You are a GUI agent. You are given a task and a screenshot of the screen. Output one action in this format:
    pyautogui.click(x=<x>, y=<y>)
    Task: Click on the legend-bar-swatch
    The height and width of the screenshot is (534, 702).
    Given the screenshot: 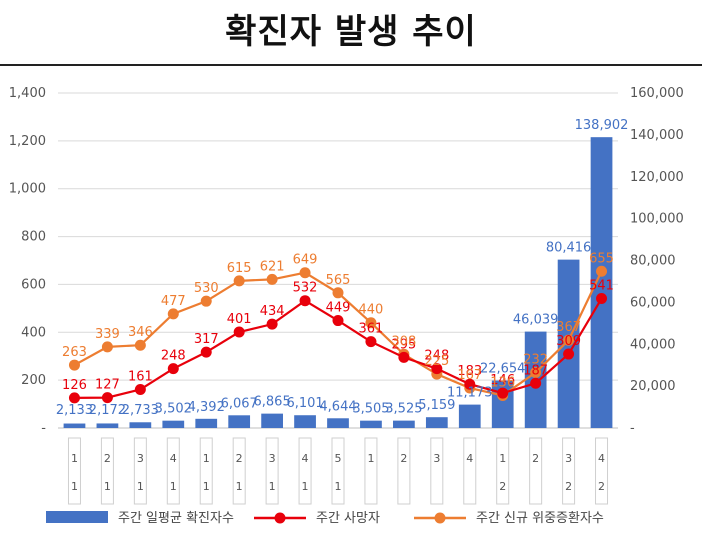 What is the action you would take?
    pyautogui.click(x=77, y=517)
    